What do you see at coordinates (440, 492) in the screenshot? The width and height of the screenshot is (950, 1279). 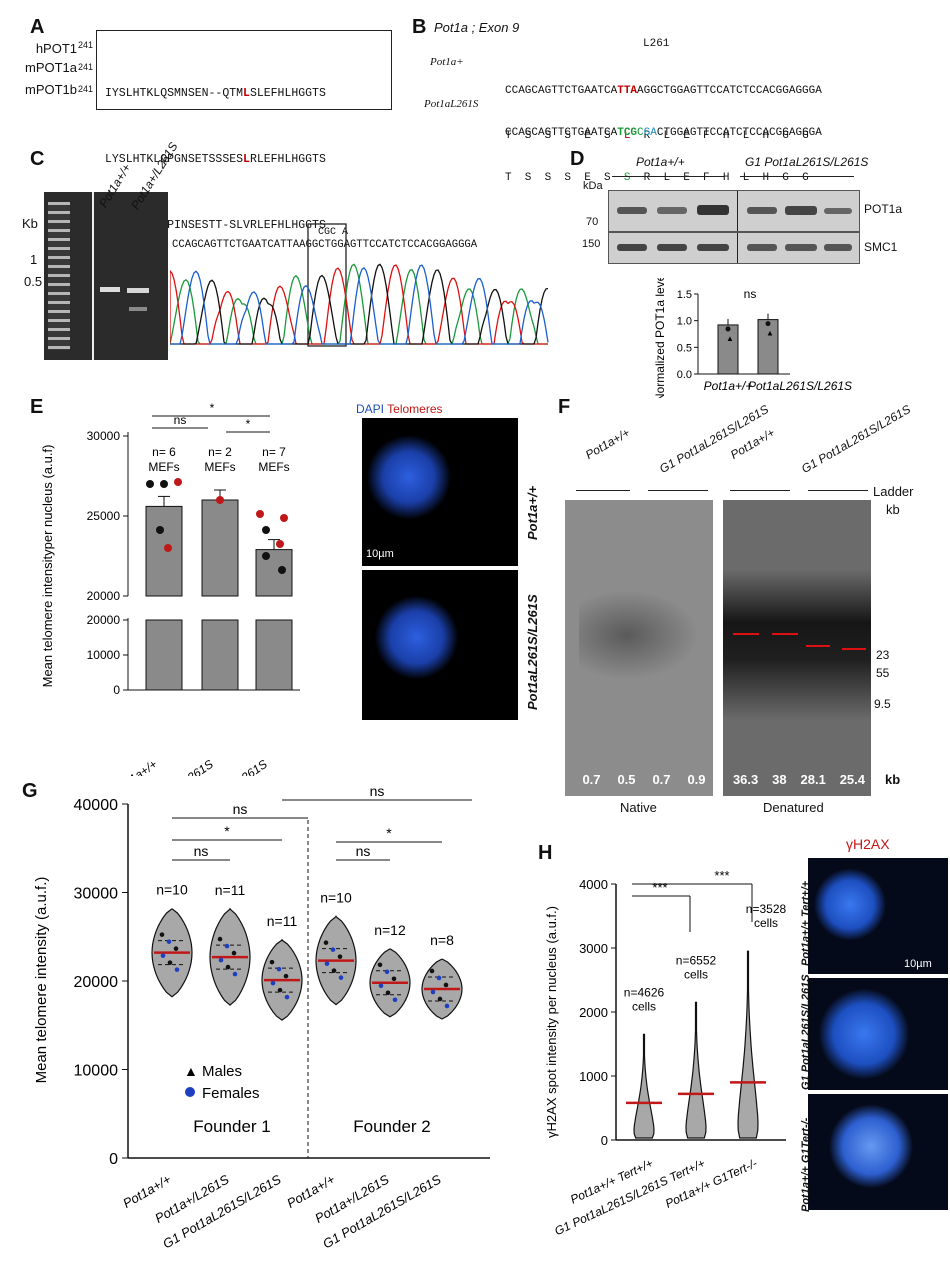 I see `qfish-image-wt` at bounding box center [440, 492].